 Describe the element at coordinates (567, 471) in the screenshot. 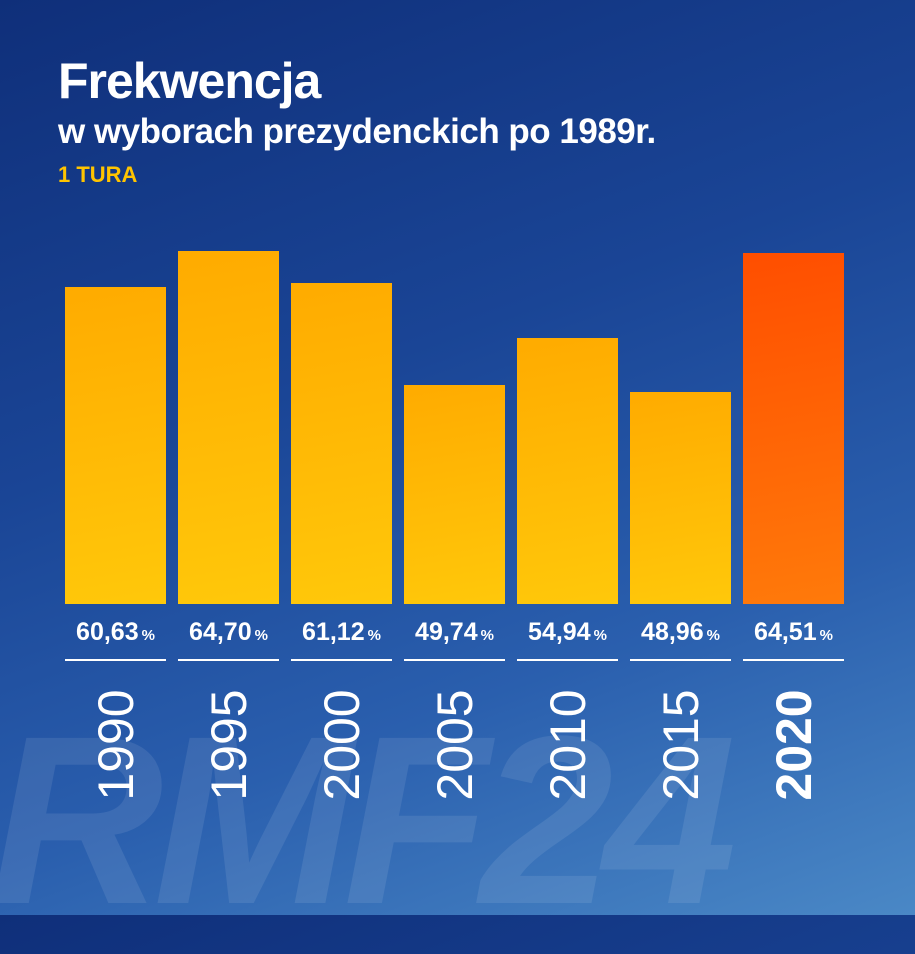

I see `bar-2010` at that location.